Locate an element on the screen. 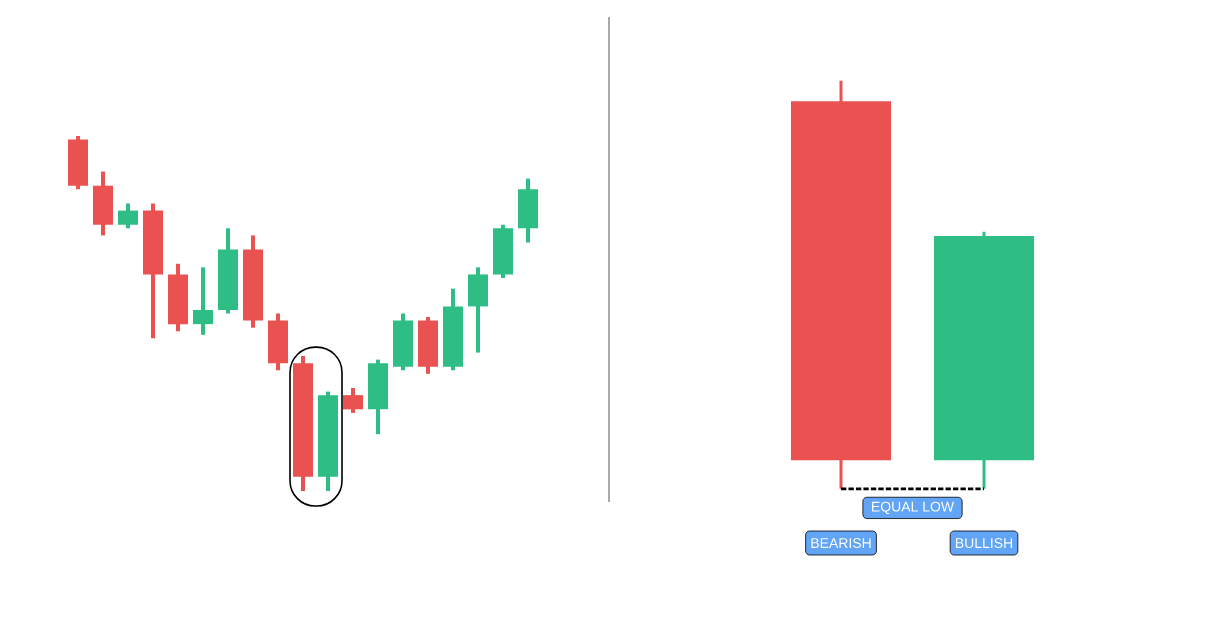 The height and width of the screenshot is (619, 1217). x-tick-label: BULLISH is located at coordinates (984, 543).